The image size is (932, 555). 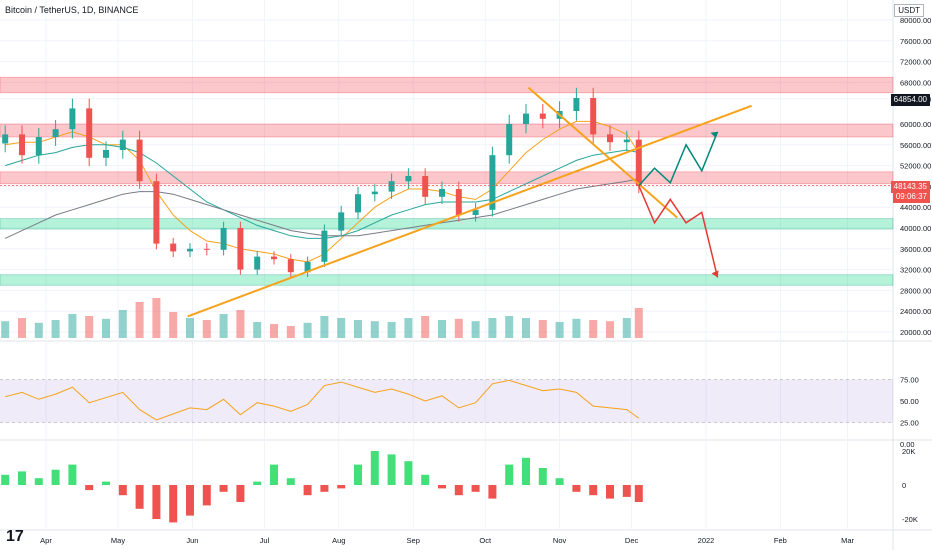 What do you see at coordinates (715, 274) in the screenshot?
I see `bearish-arrowhead` at bounding box center [715, 274].